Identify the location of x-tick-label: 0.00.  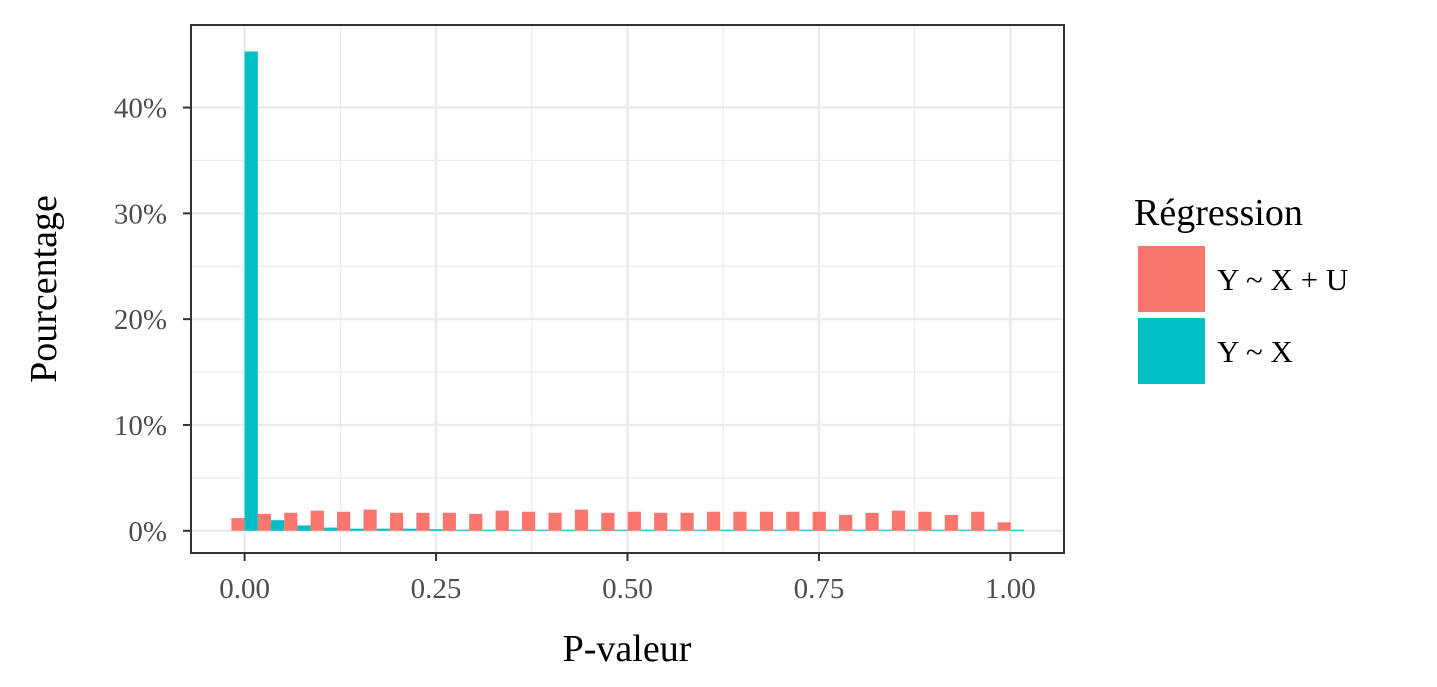
(244, 589).